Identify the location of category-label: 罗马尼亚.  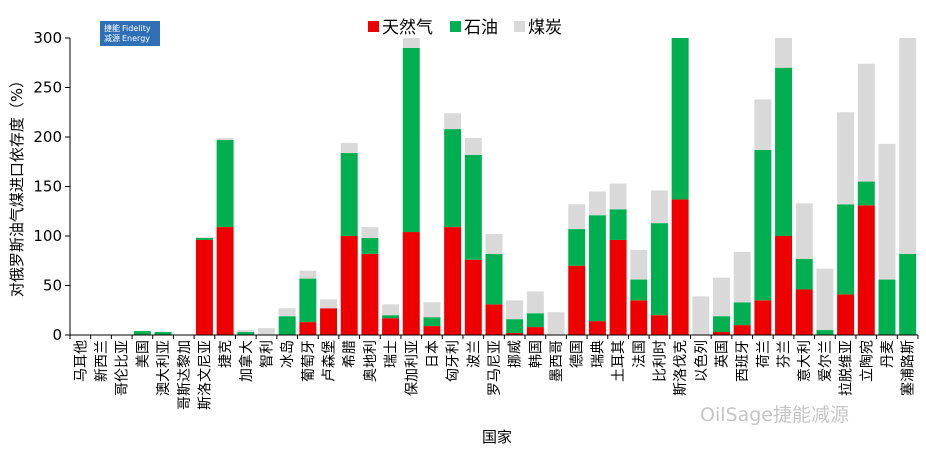
(495, 368).